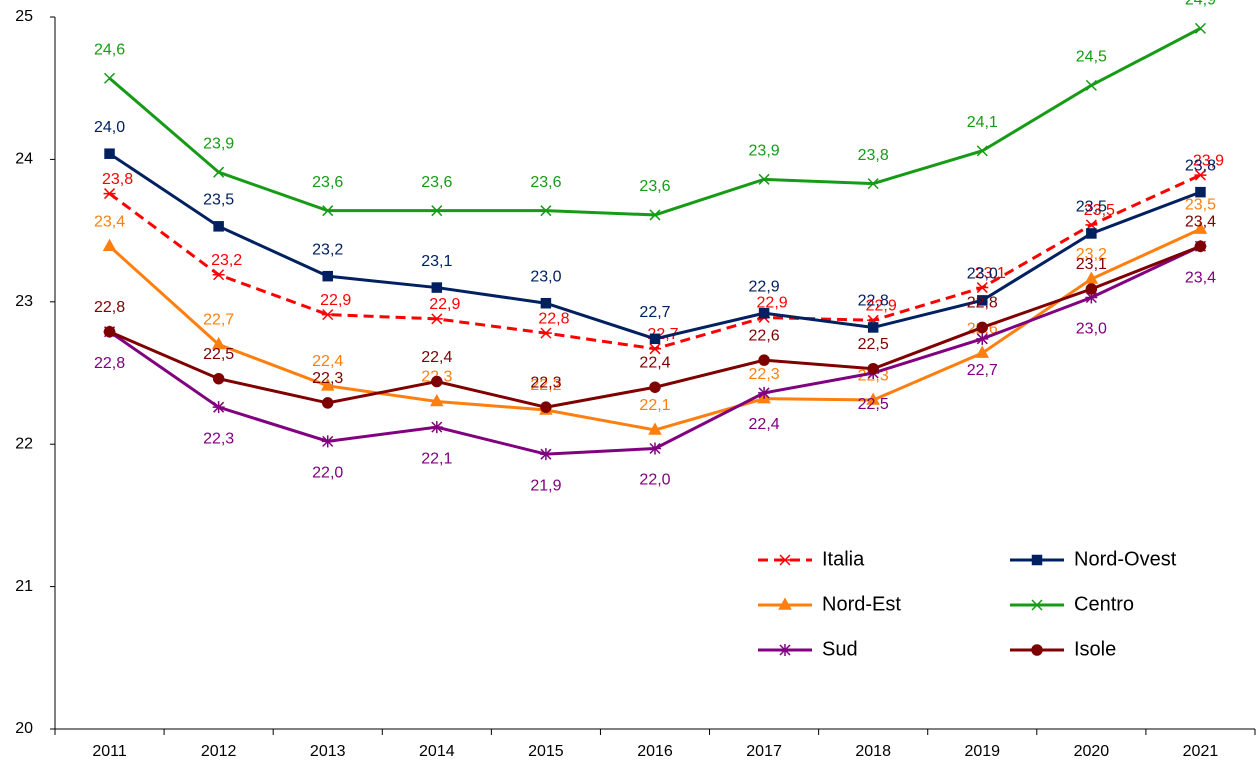  What do you see at coordinates (1125, 559) in the screenshot?
I see `legend-label: Nord-Ovest` at bounding box center [1125, 559].